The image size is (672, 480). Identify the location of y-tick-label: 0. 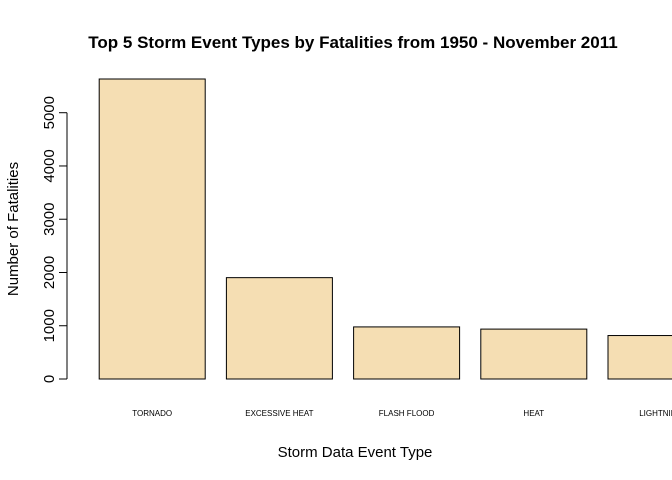
(49, 379).